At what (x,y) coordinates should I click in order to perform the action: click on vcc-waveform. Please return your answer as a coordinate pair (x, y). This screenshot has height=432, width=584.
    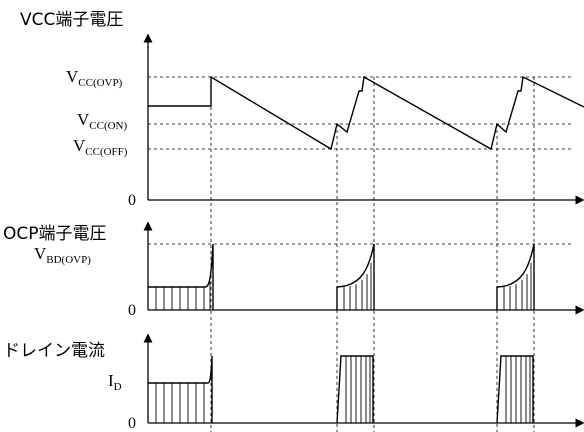
    Looking at the image, I should click on (366, 113).